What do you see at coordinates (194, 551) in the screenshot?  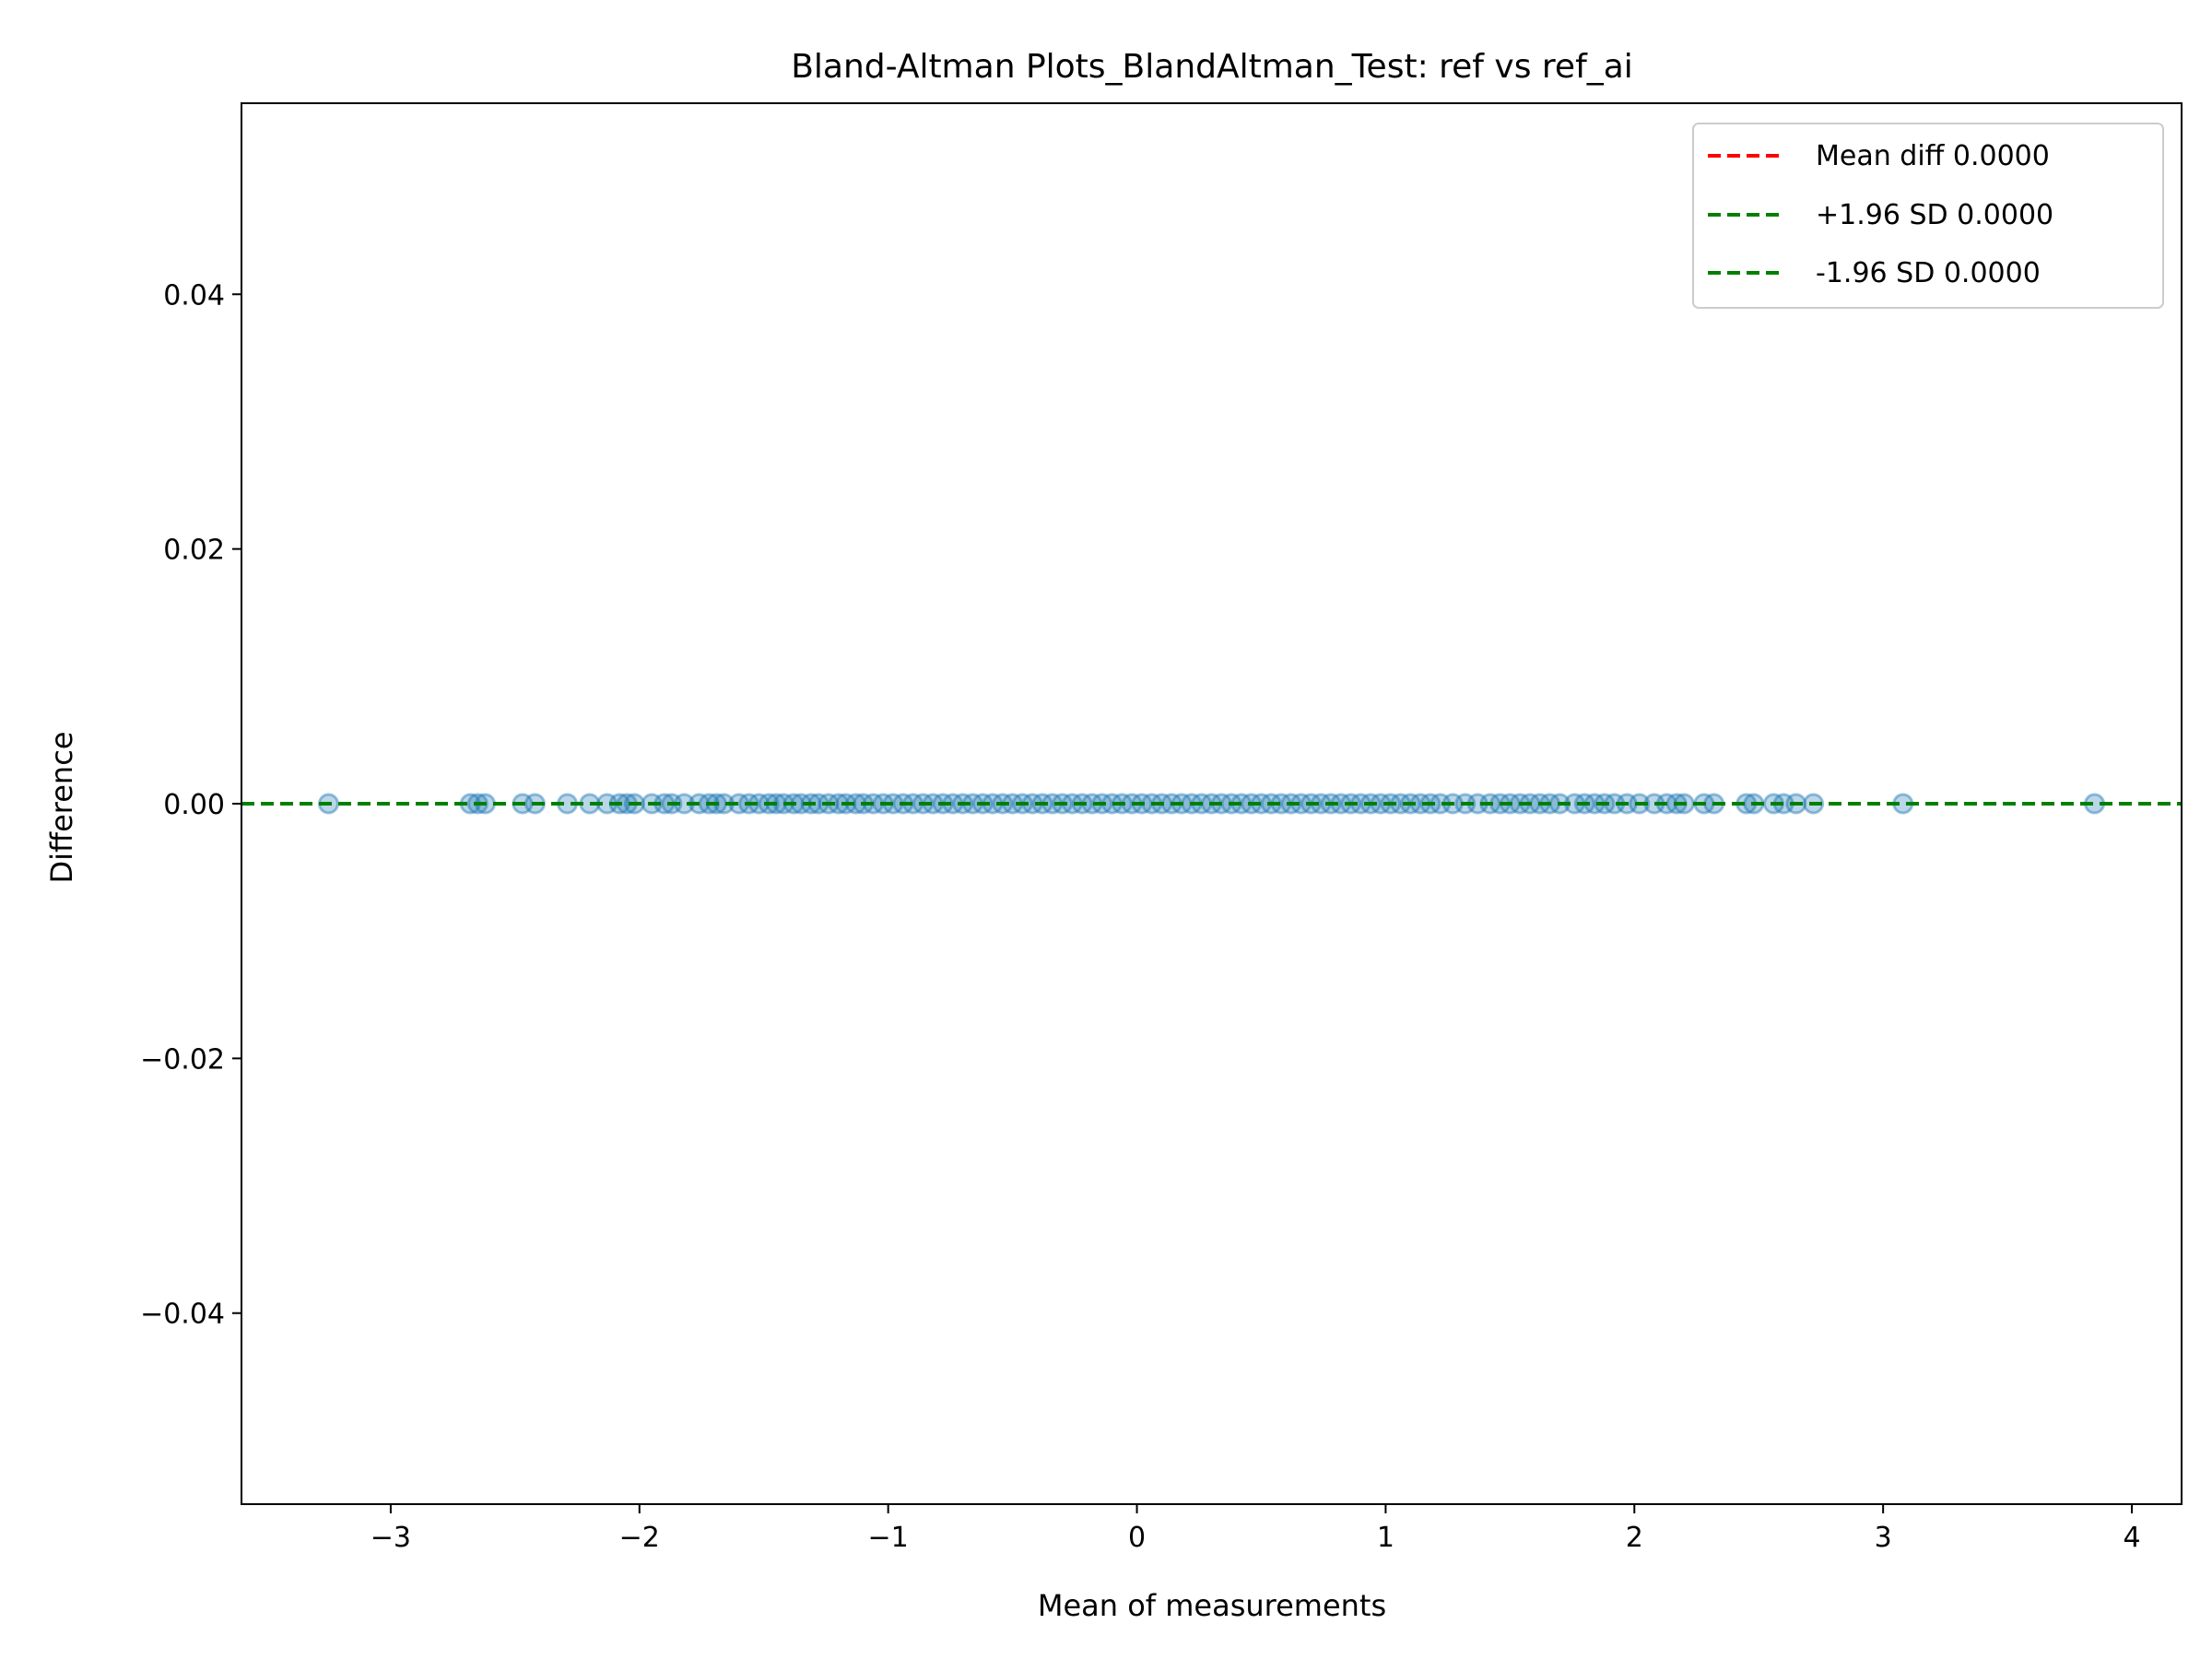 I see `y-tick-label: 0.02` at bounding box center [194, 551].